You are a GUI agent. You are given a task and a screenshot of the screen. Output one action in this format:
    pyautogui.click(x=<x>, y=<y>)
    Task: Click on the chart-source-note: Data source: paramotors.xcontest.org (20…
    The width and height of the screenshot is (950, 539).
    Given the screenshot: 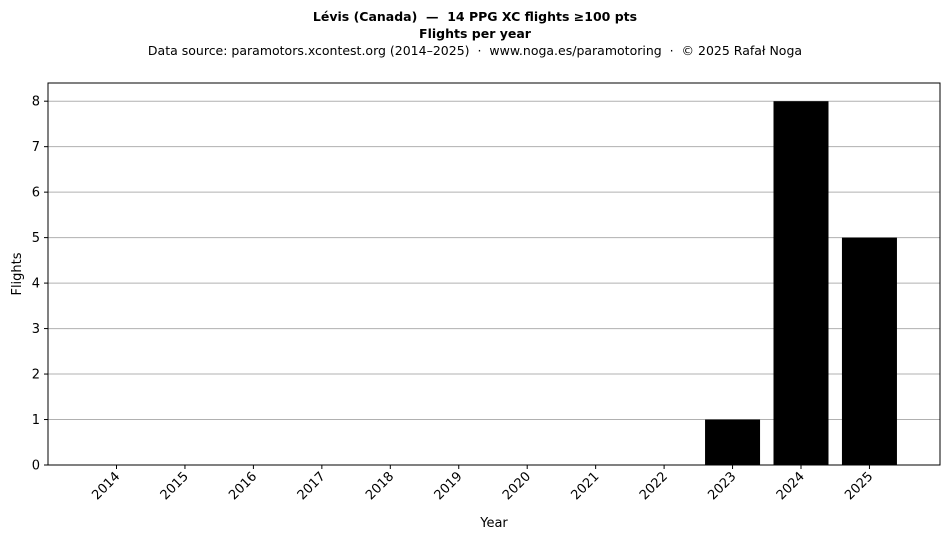 What is the action you would take?
    pyautogui.click(x=475, y=50)
    